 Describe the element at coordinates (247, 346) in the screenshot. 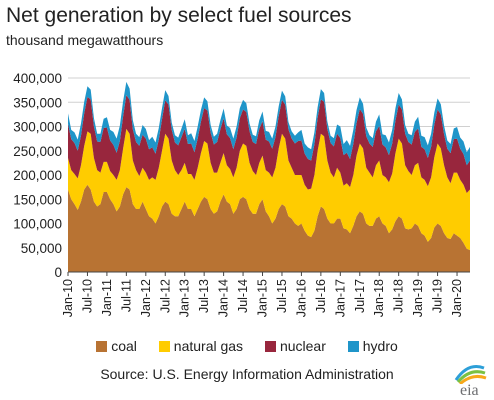

I see `legend: coal natural gas nuclear hydro` at that location.